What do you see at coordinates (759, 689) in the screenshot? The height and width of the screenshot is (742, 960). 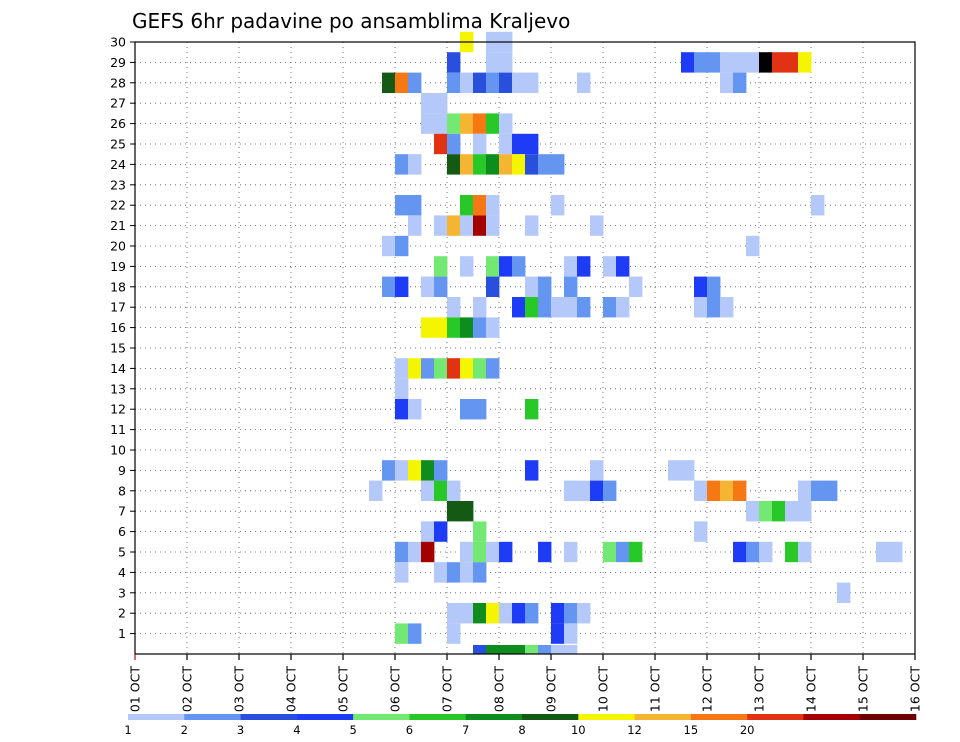 I see `x-tick-label: 13 OCT` at bounding box center [759, 689].